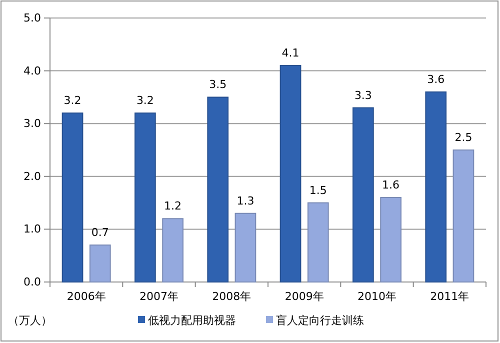 This screenshot has width=500, height=343. Describe the element at coordinates (304, 296) in the screenshot. I see `x-tick-label: 2009年` at that location.